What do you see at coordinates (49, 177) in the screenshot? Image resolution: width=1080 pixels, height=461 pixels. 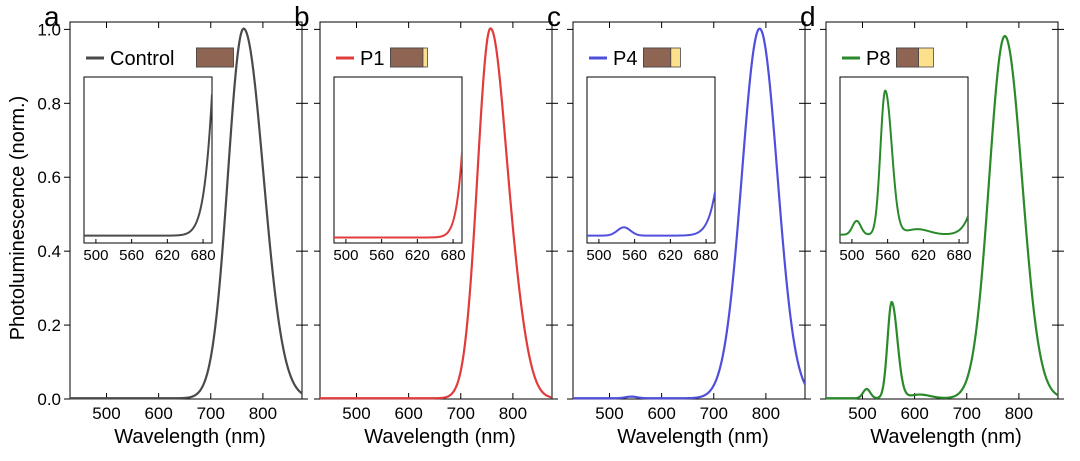 I see `y-tick-label: 0.6` at bounding box center [49, 177].